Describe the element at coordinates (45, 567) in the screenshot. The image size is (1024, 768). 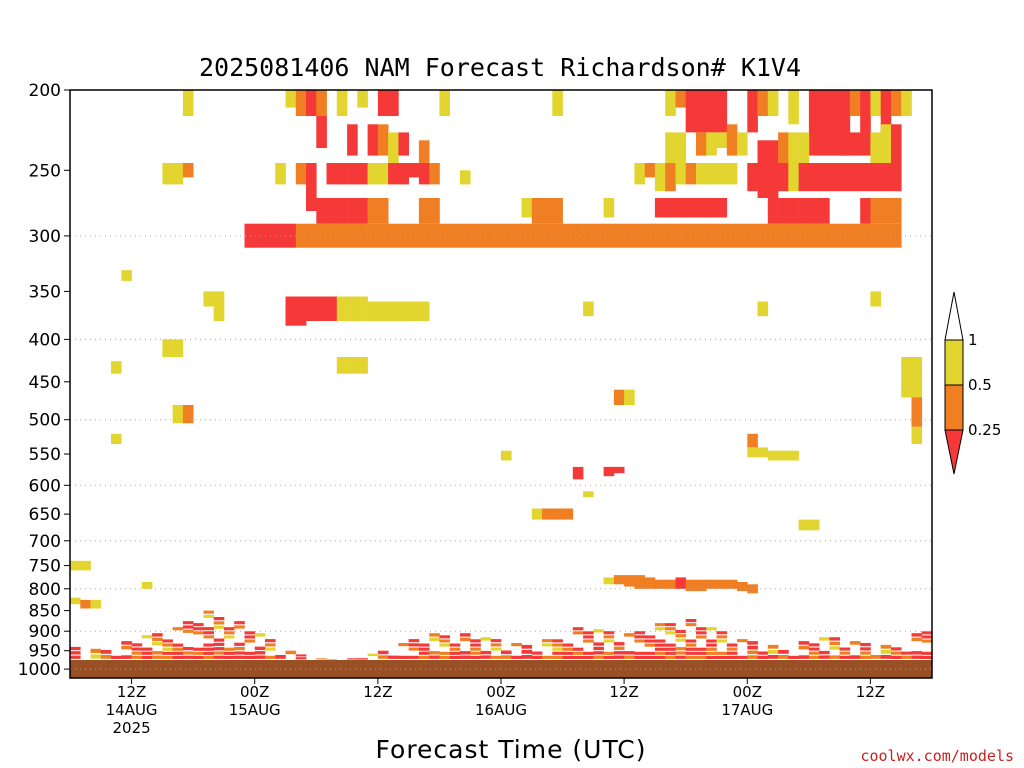
I see `y-tick-label: 750` at that location.